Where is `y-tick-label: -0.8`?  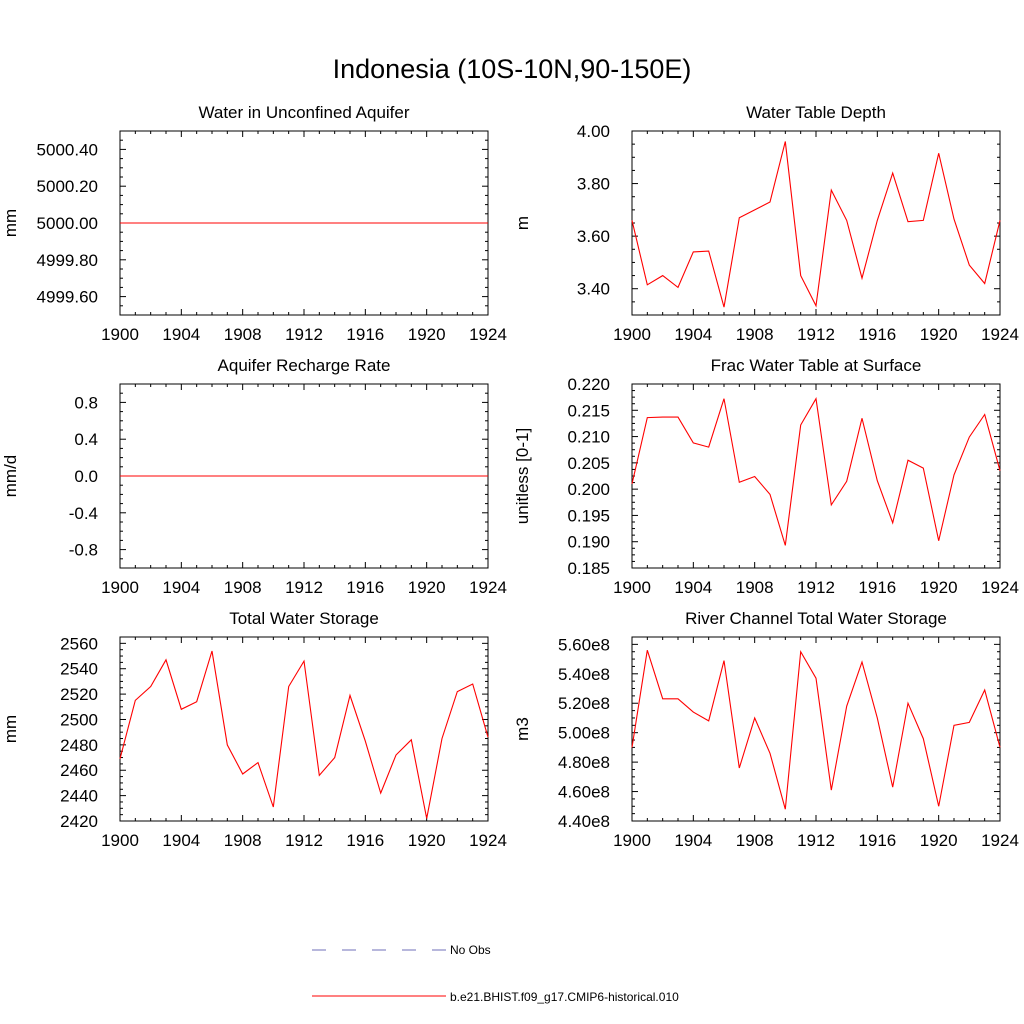 y-tick-label: -0.8 is located at coordinates (83, 550).